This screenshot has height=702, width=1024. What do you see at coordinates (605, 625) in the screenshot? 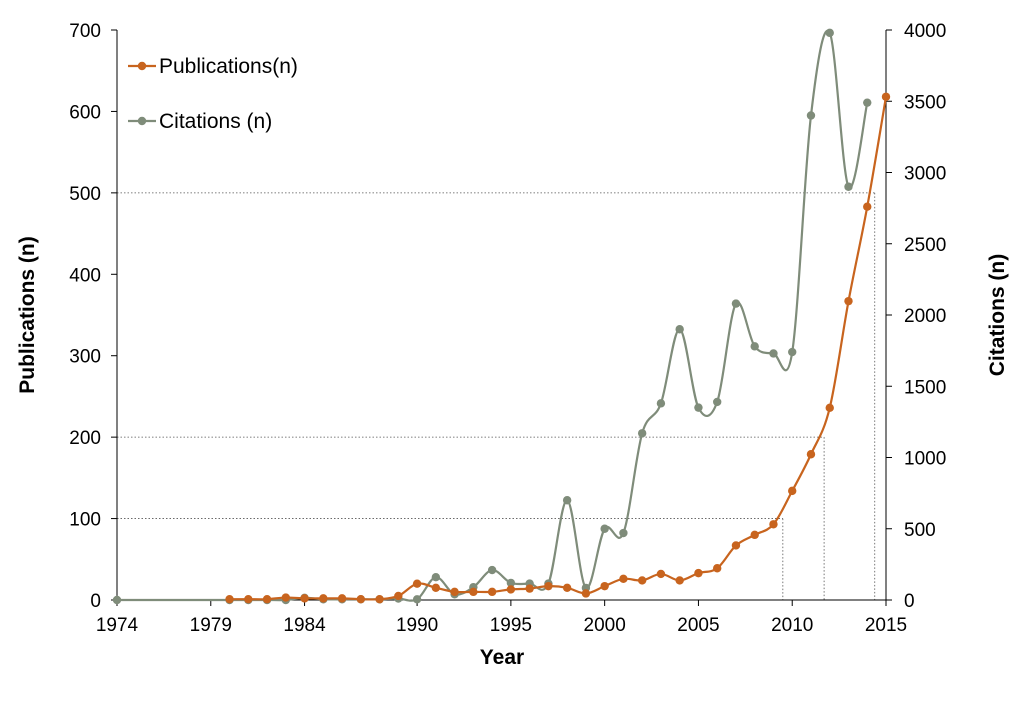
I see `x-tick-label: 2000` at bounding box center [605, 625].